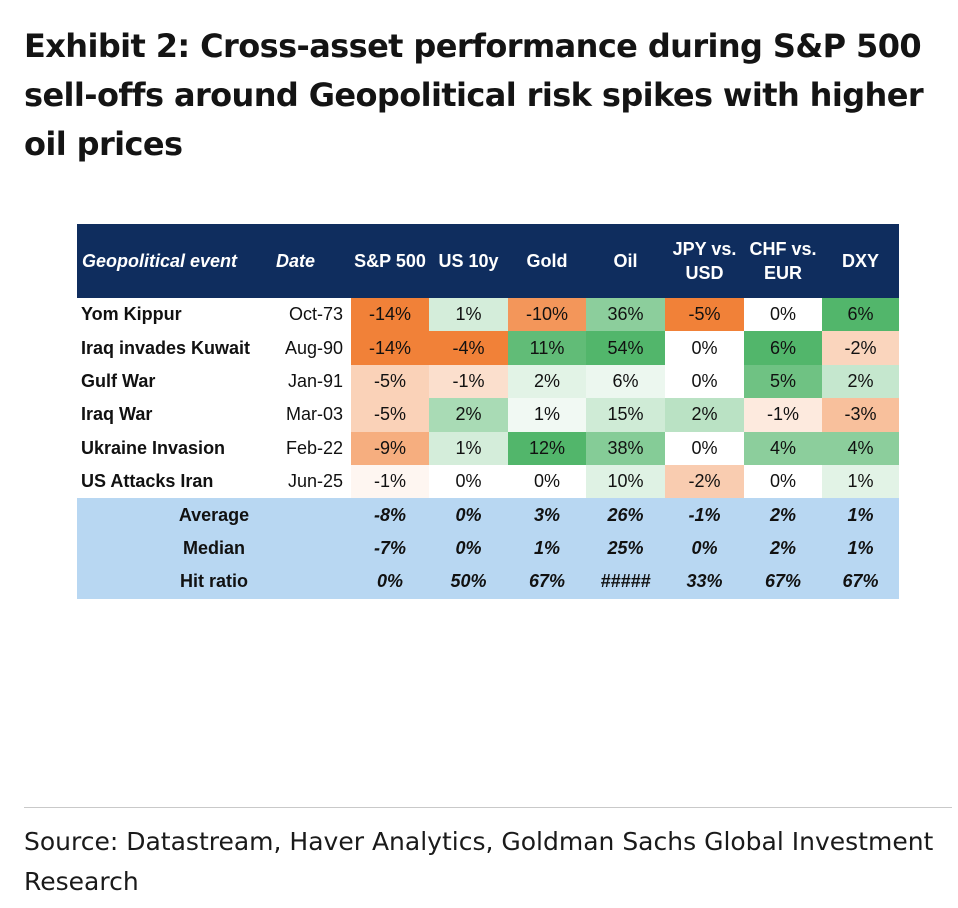 The image size is (958, 908). I want to click on cell-oil: 36%, so click(625, 315).